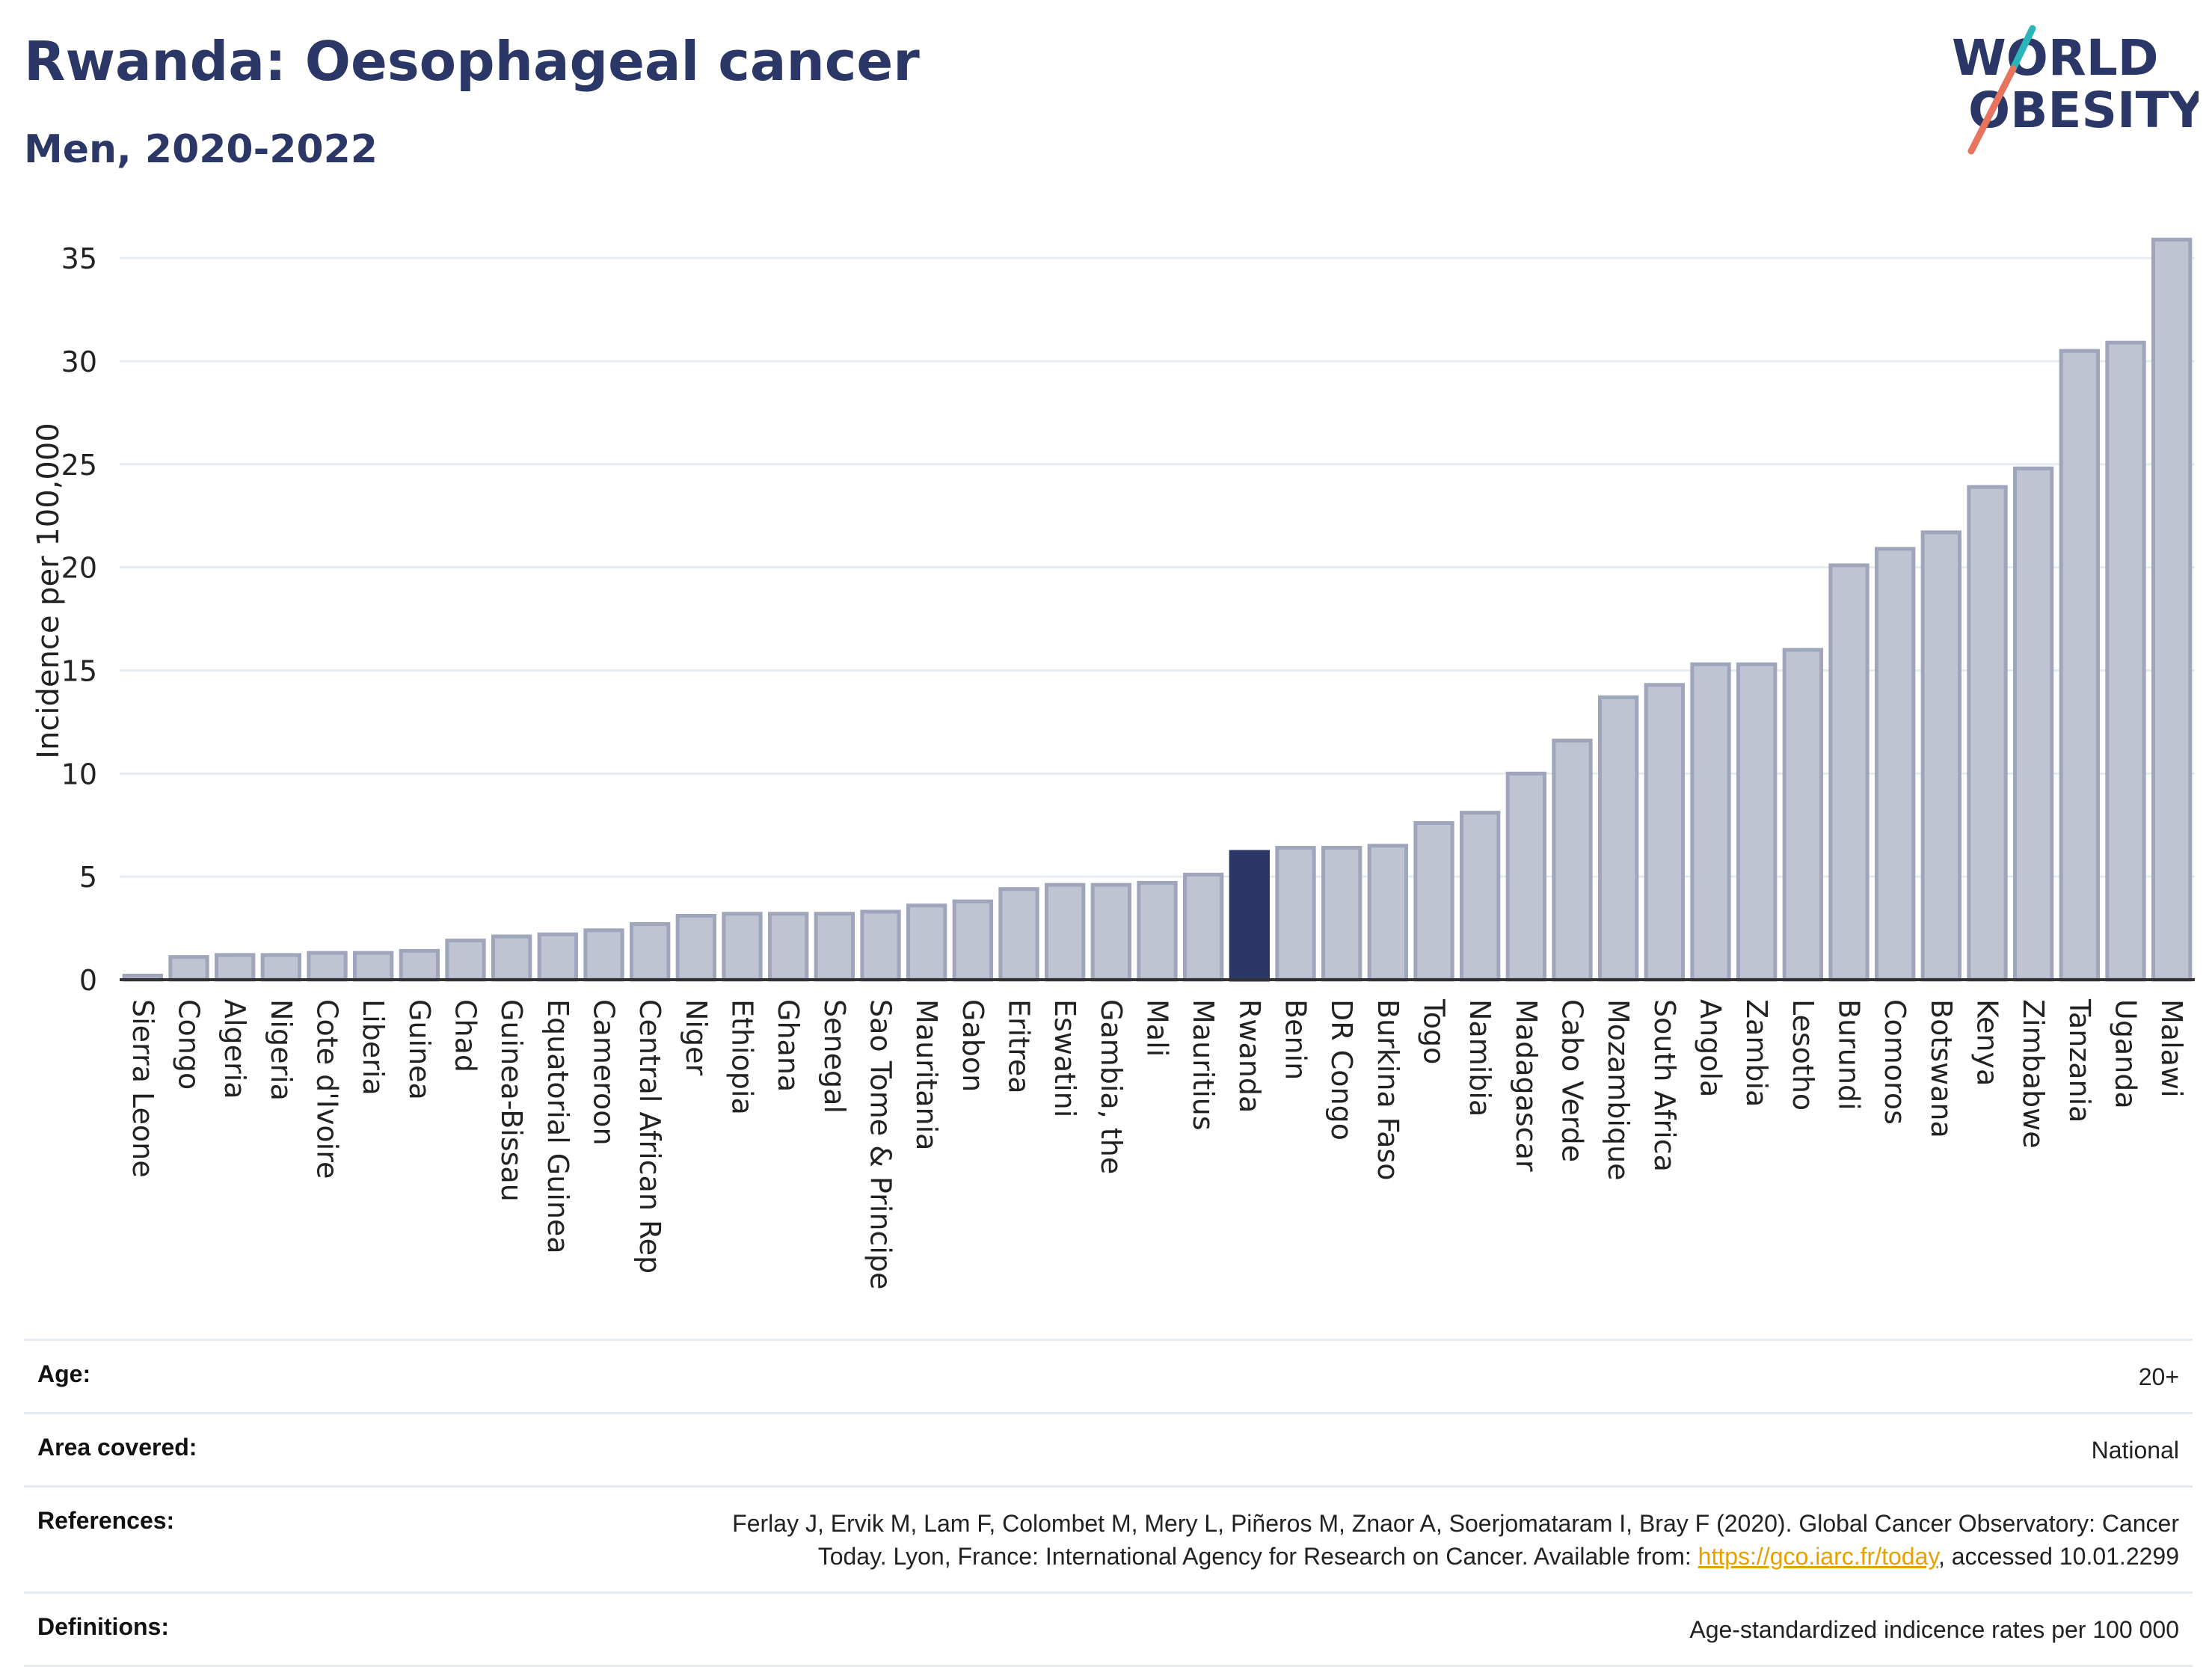 The image size is (2212, 1667). Describe the element at coordinates (1572, 860) in the screenshot. I see `bar-cabo-verde` at that location.